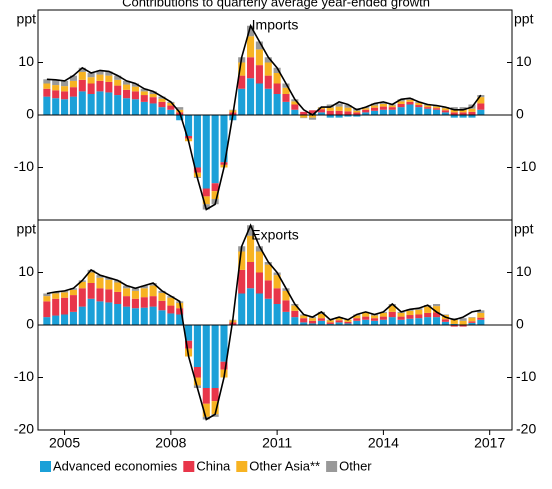  I want to click on y-tick-label: -10, so click(24, 166).